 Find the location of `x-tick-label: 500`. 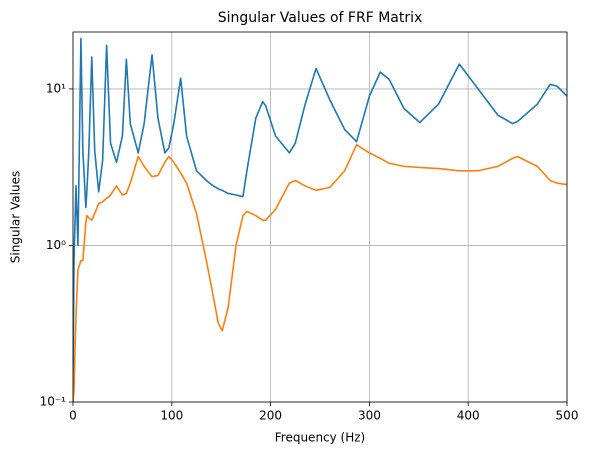

x-tick-label: 500 is located at coordinates (567, 416).